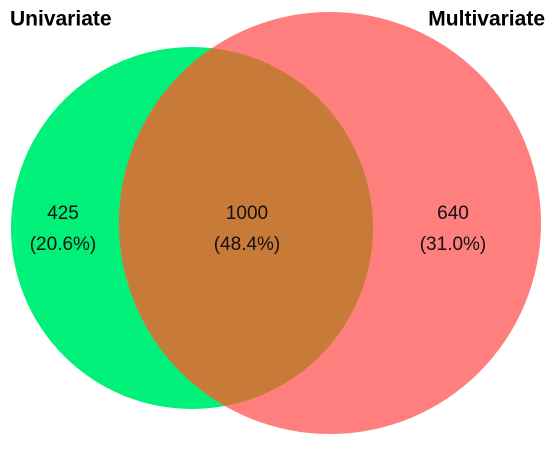 This screenshot has height=454, width=550. I want to click on region-percent: (48.4%), so click(247, 244).